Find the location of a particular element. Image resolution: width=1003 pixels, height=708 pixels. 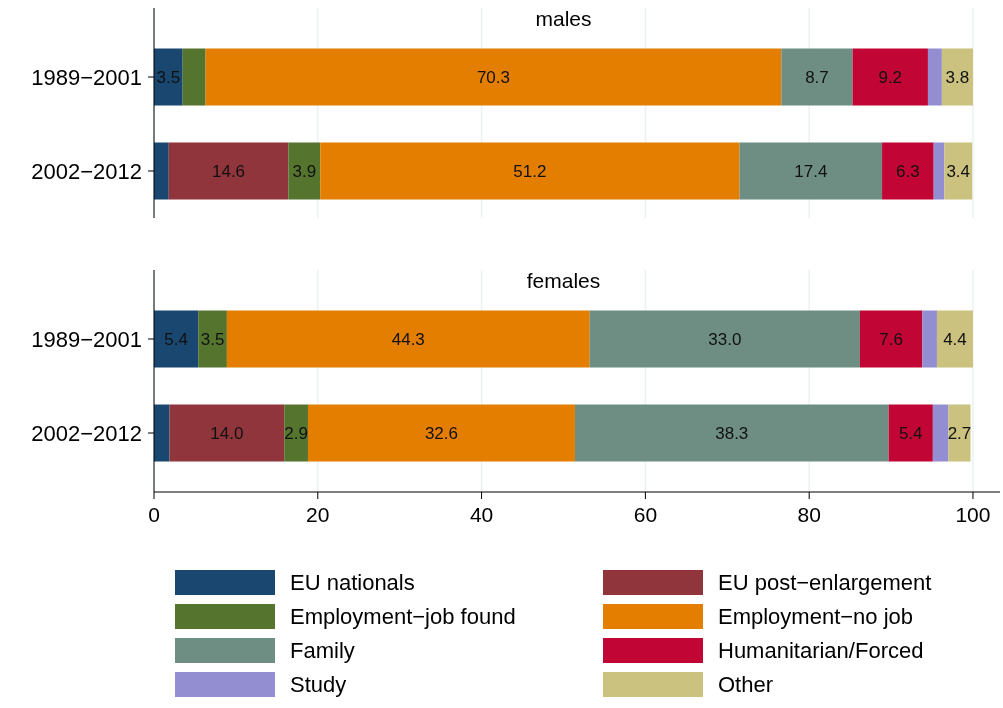

data-label: 3.4 is located at coordinates (958, 171).